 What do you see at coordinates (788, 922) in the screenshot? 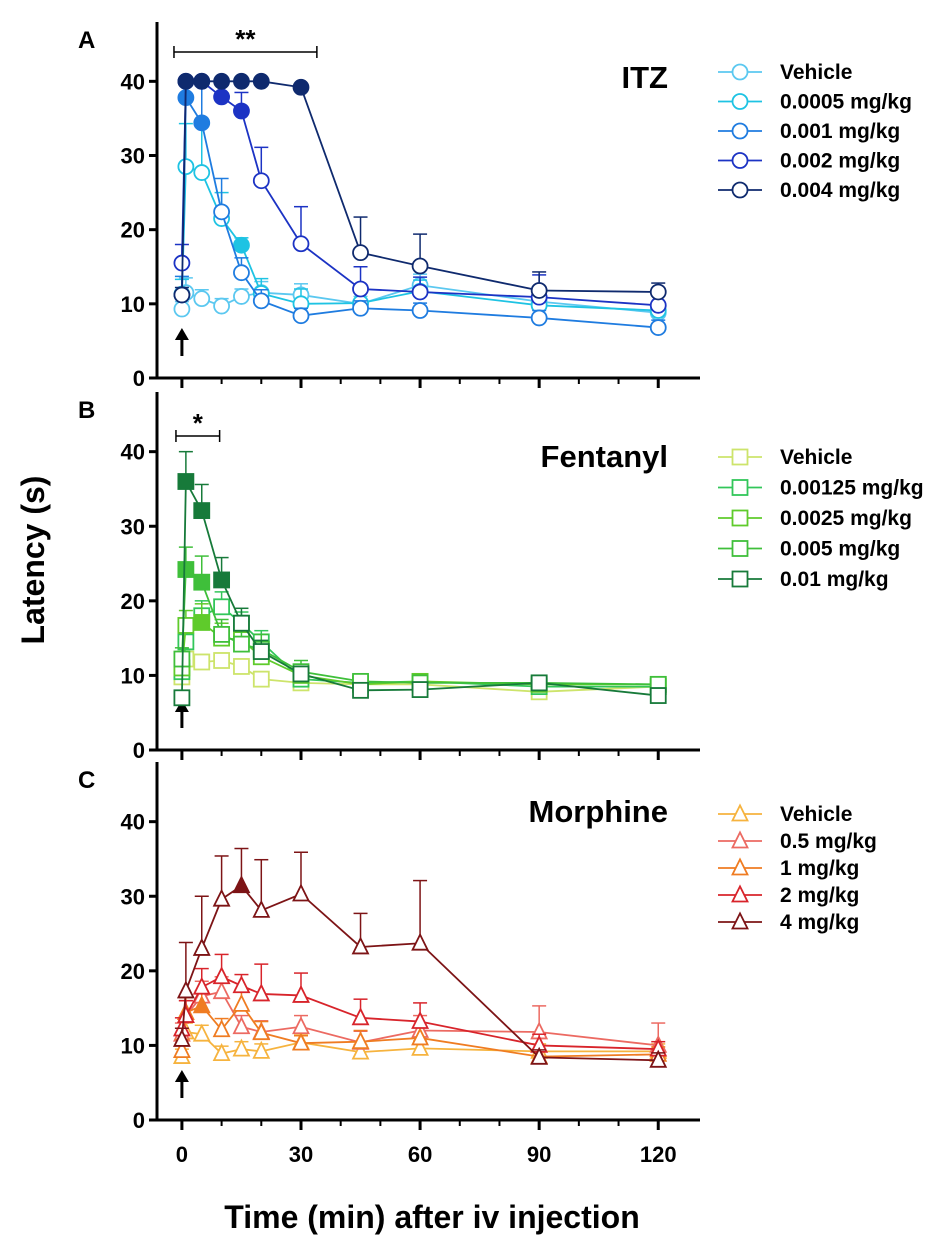
I see `legend-entry: 4 mg/kg` at bounding box center [788, 922].